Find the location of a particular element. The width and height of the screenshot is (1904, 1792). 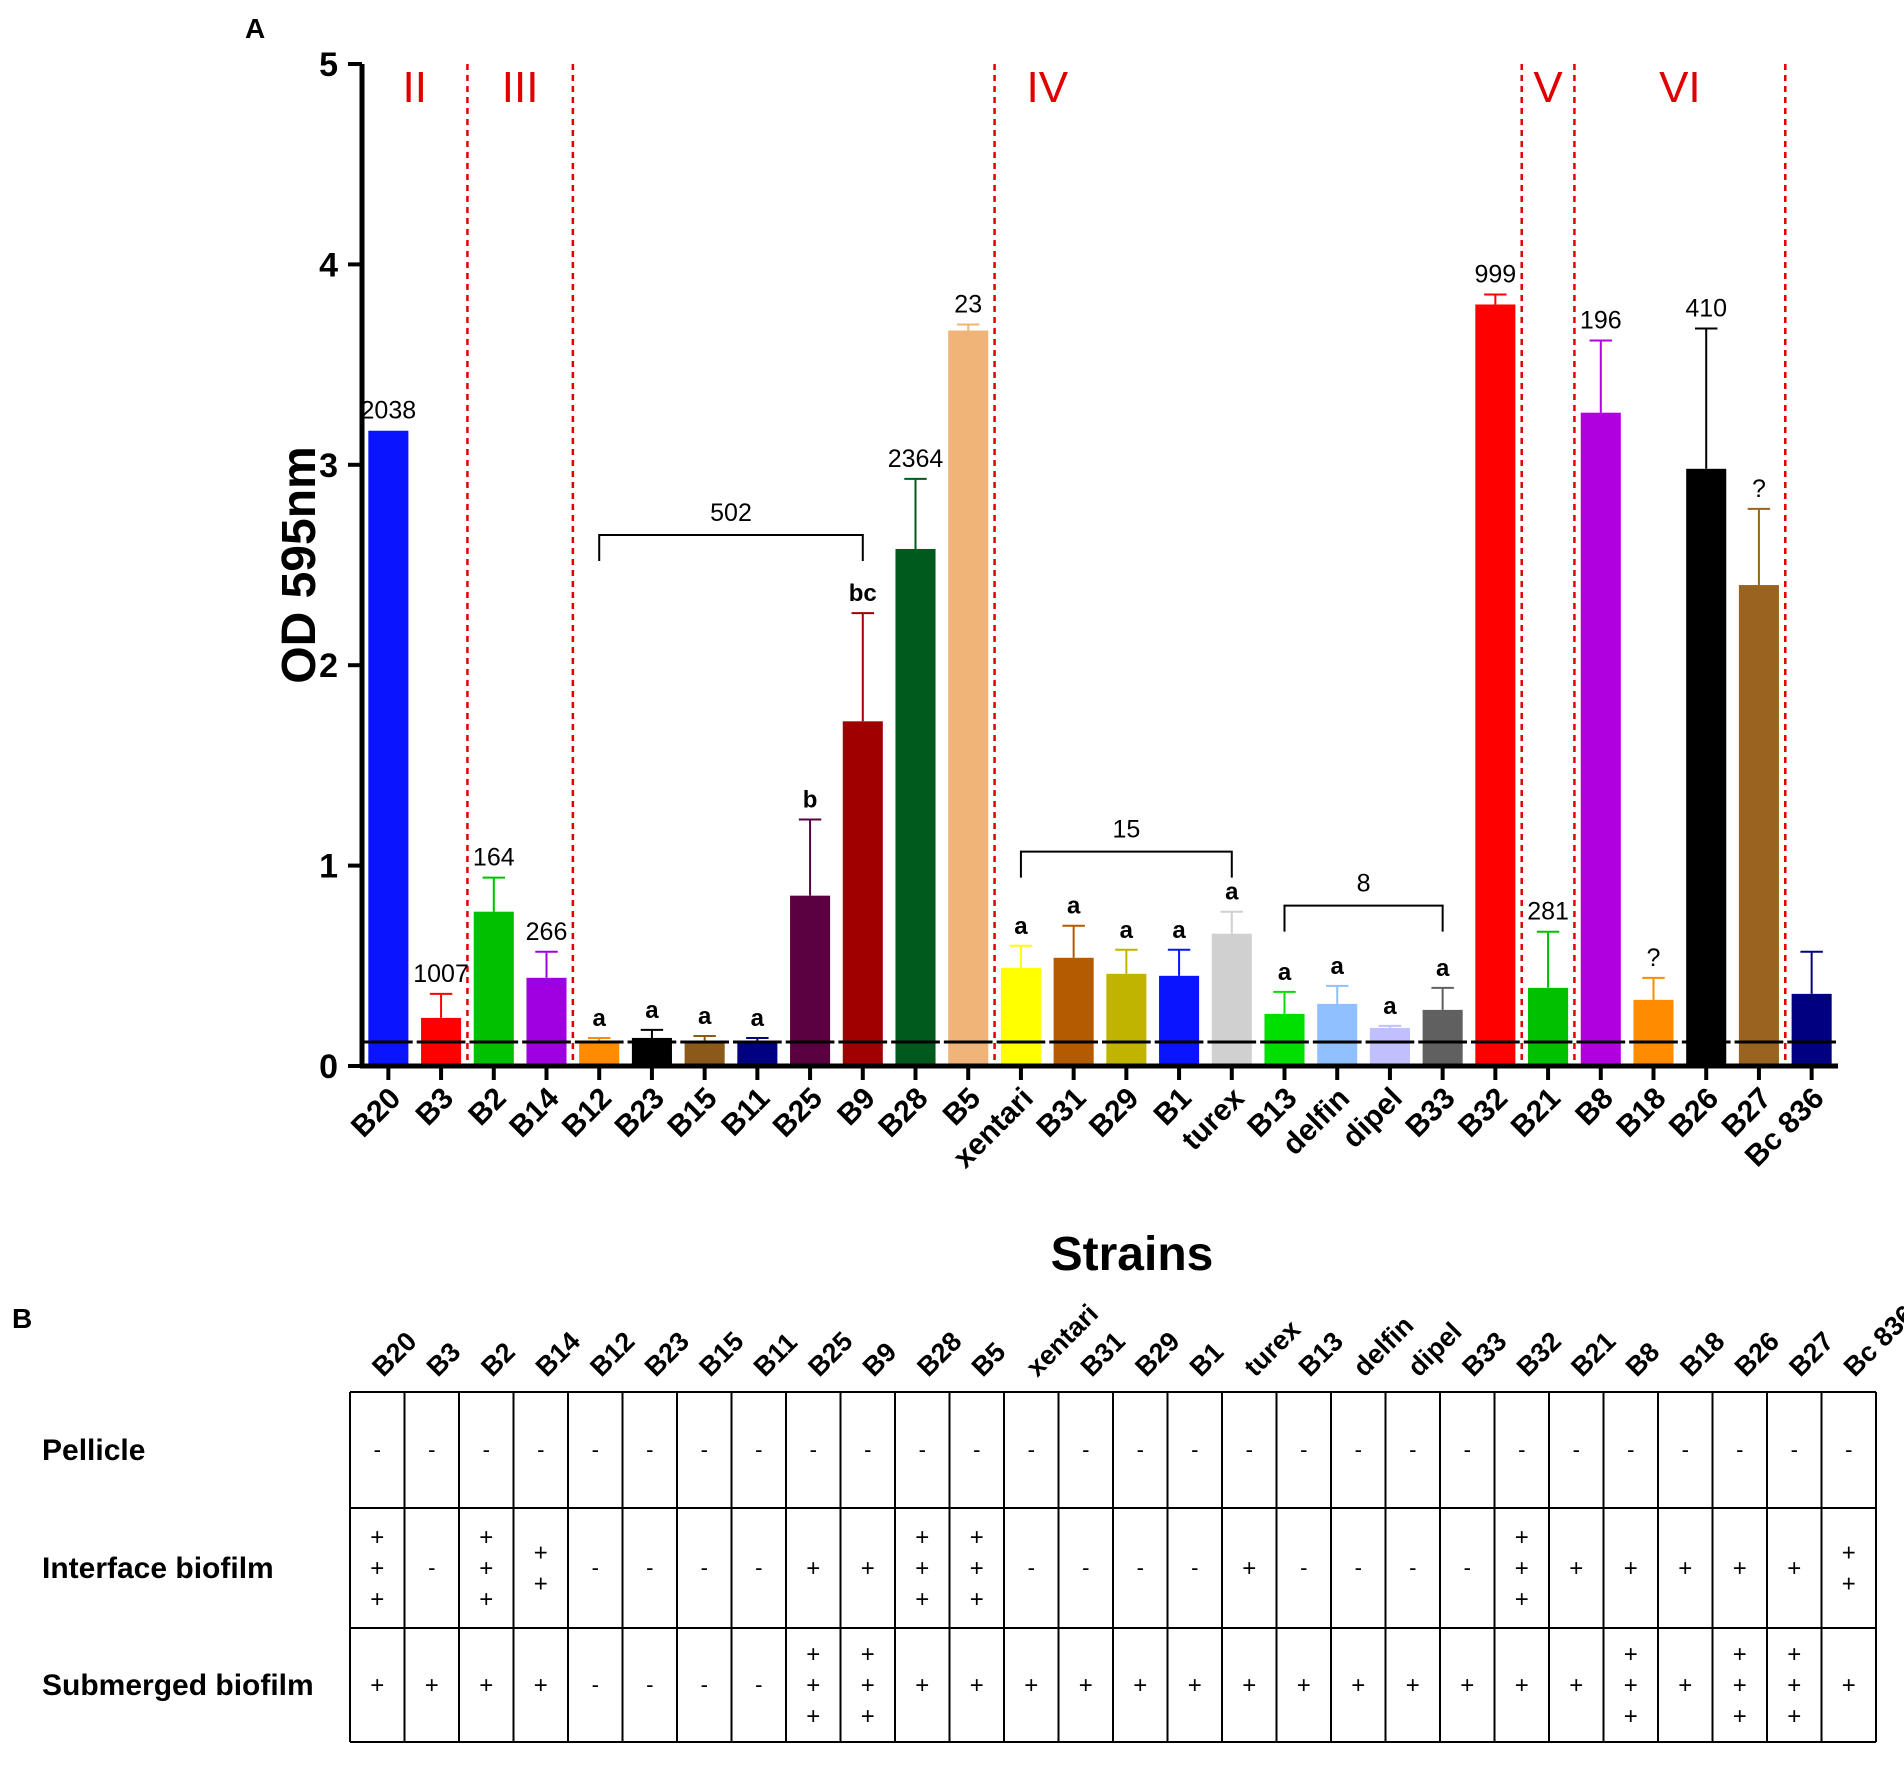

x-tick-label: dipel is located at coordinates (1372, 1118).